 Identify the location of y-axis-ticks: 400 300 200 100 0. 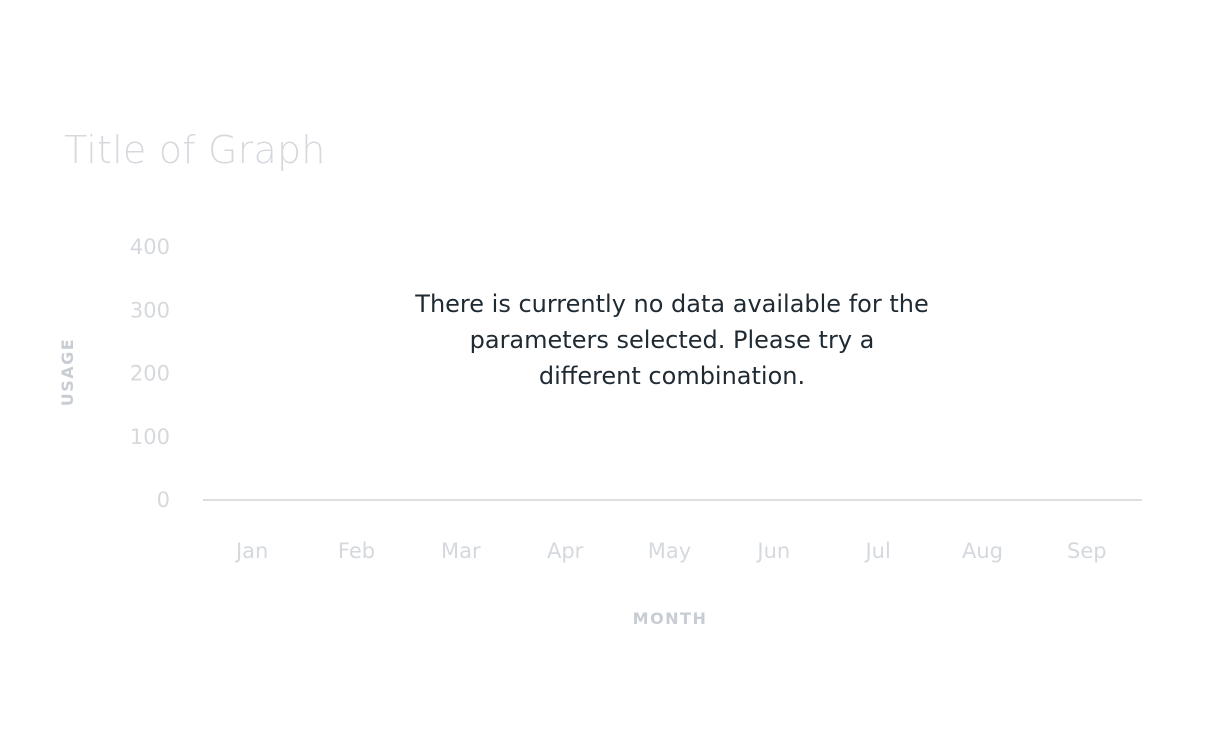
(150, 373).